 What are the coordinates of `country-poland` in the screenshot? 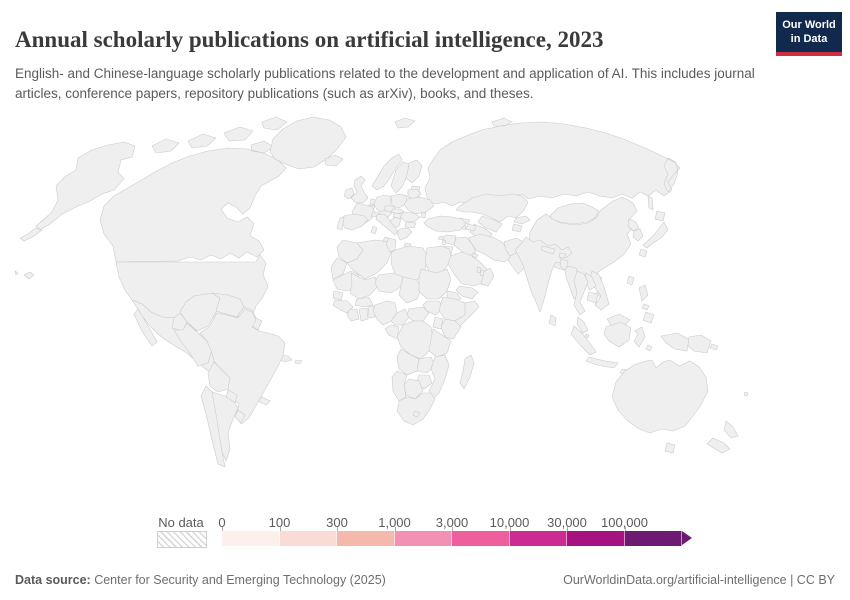 It's located at (399, 201).